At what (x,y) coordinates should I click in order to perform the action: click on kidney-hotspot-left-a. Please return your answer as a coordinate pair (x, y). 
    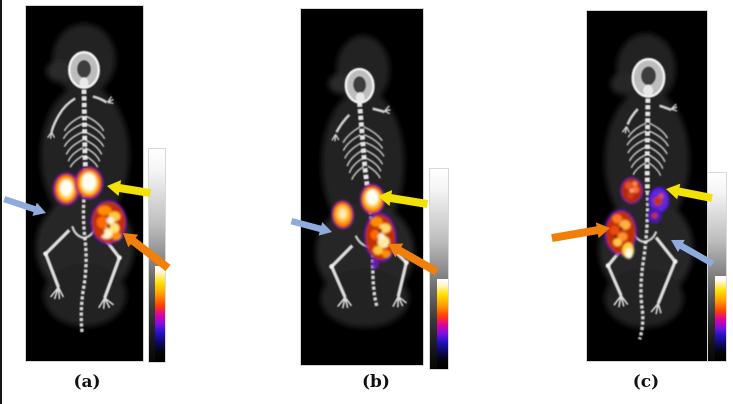
    Looking at the image, I should click on (66, 189).